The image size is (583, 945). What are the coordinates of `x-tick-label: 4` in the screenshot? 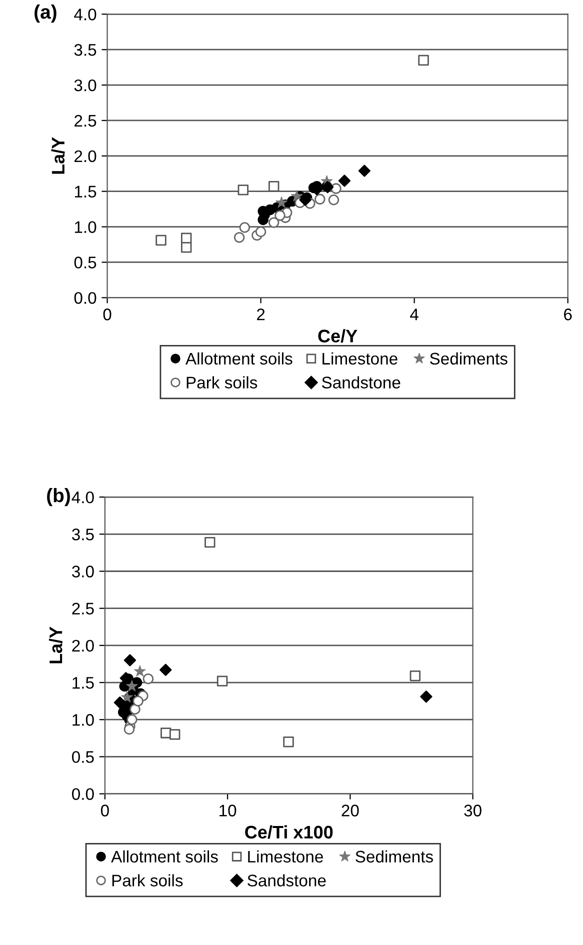 It's located at (414, 314).